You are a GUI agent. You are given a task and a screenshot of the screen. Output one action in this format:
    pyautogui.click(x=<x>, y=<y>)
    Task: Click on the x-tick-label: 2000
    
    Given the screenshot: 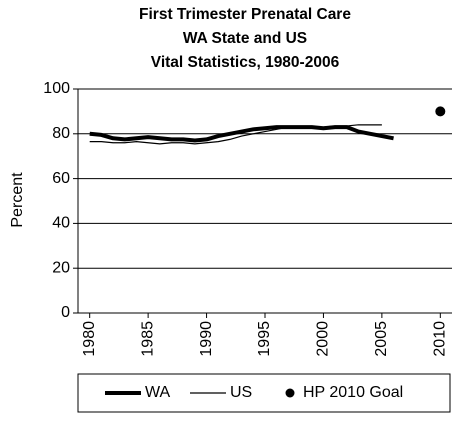 What is the action you would take?
    pyautogui.click(x=323, y=339)
    